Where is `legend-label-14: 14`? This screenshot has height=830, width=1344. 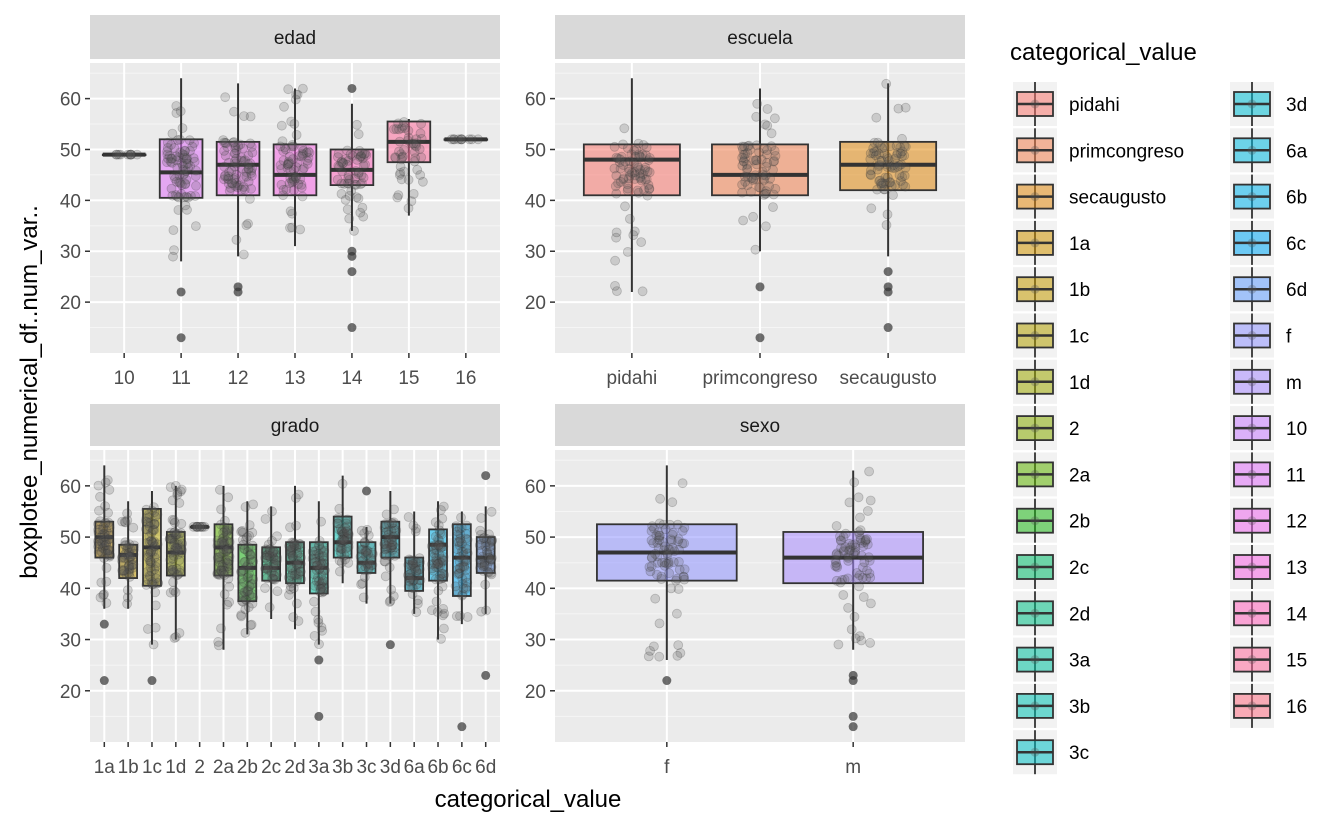 legend-label-14: 14 is located at coordinates (1297, 614).